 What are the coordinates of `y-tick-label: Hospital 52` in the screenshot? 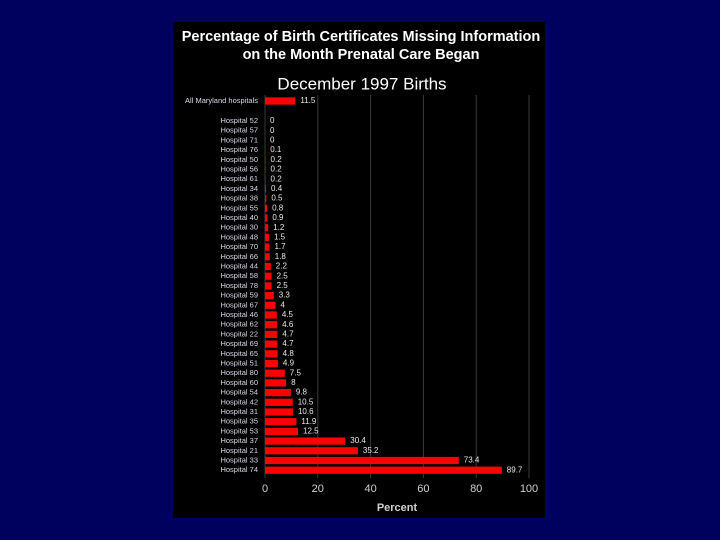 It's located at (239, 120).